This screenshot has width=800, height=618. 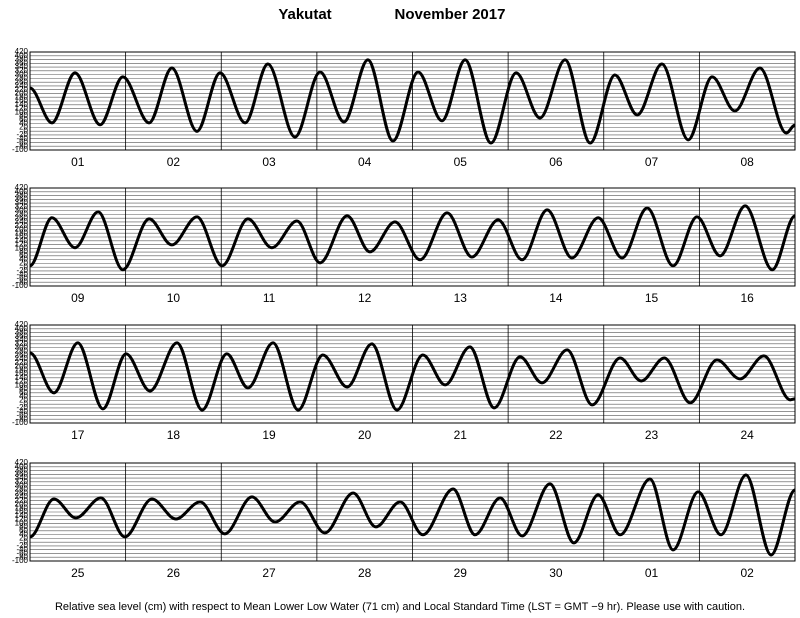 I want to click on x-tick-label: 13, so click(x=461, y=298).